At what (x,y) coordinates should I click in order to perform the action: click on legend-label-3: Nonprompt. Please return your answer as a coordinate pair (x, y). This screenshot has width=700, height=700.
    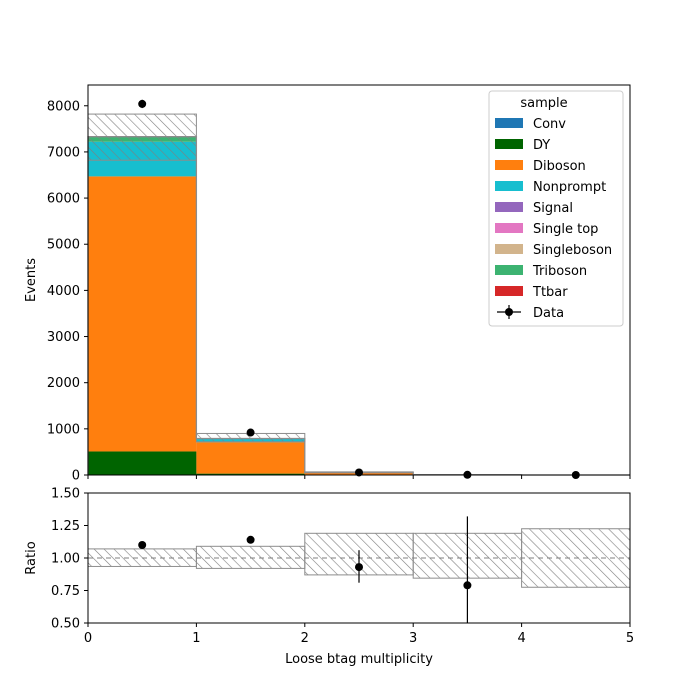
    Looking at the image, I should click on (569, 187).